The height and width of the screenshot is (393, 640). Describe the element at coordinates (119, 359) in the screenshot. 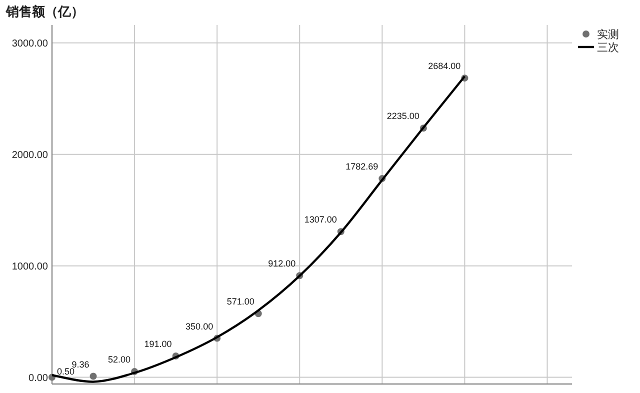

I see `data-label: 52.00` at that location.